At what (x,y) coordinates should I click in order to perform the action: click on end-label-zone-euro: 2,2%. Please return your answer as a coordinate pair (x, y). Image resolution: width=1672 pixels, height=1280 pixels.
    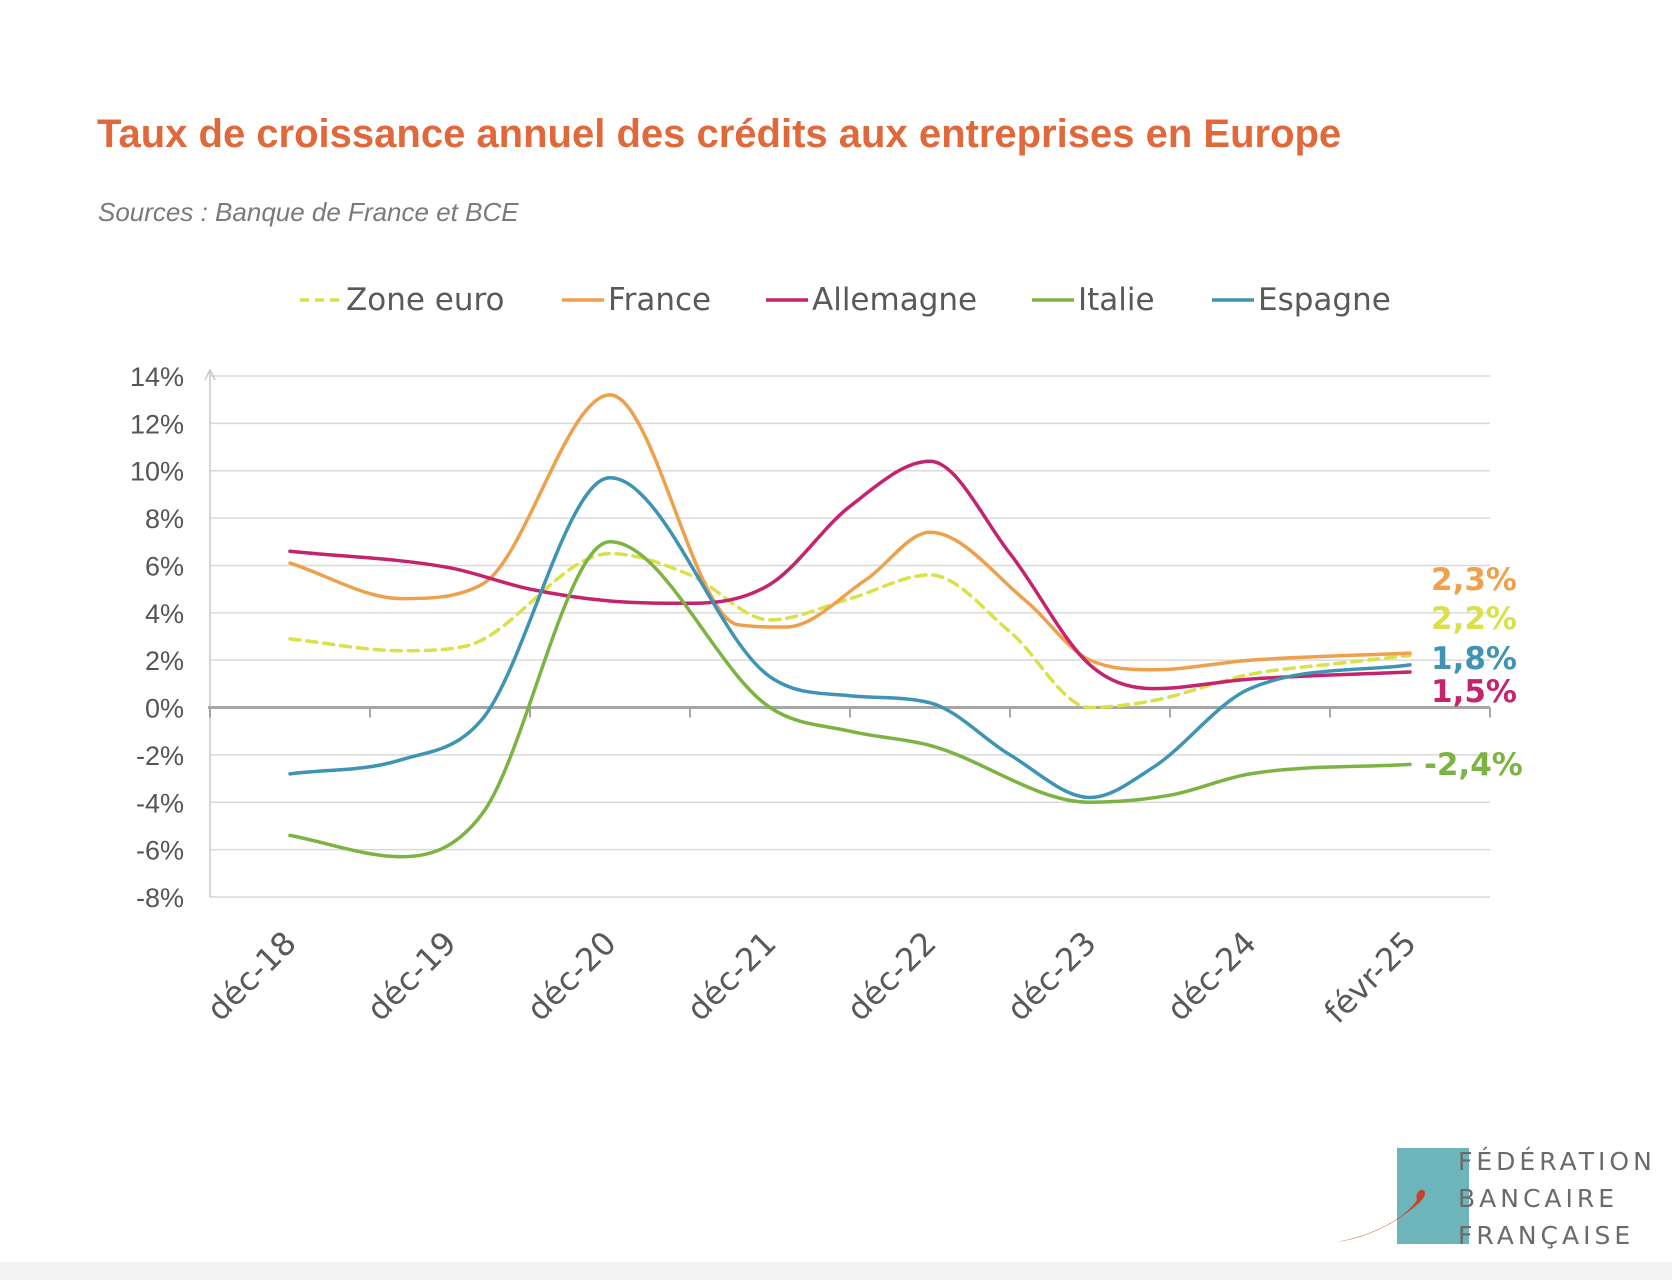
    Looking at the image, I should click on (1474, 619).